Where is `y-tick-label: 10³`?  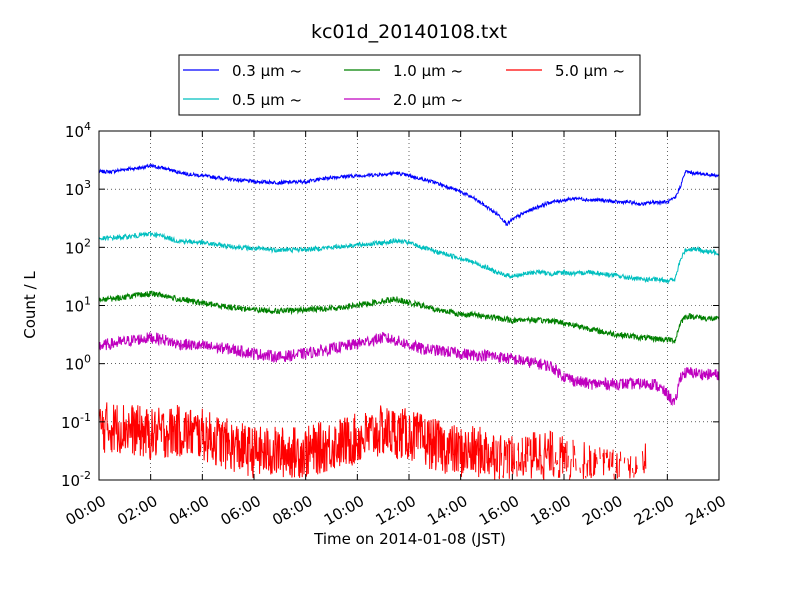
y-tick-label: 10³ is located at coordinates (78, 188).